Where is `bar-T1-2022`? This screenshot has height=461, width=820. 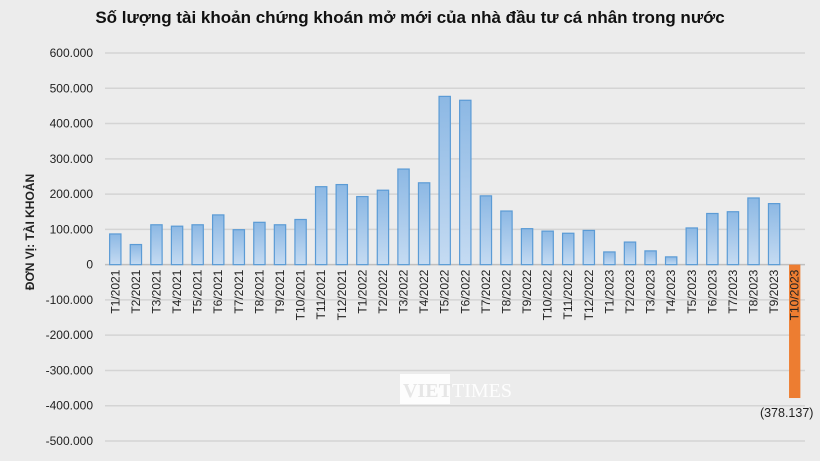
bar-T1-2022 is located at coordinates (362, 230).